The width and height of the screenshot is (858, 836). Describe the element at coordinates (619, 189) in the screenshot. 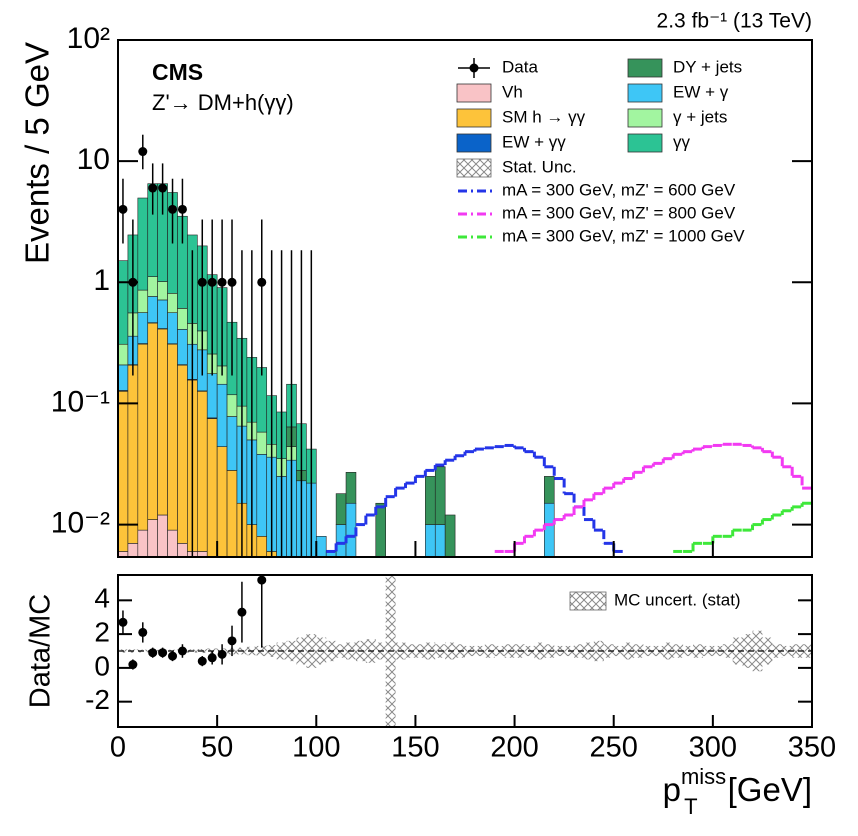

I see `legend-label: mA = 300 GeV, mZ' = 600 GeV` at that location.